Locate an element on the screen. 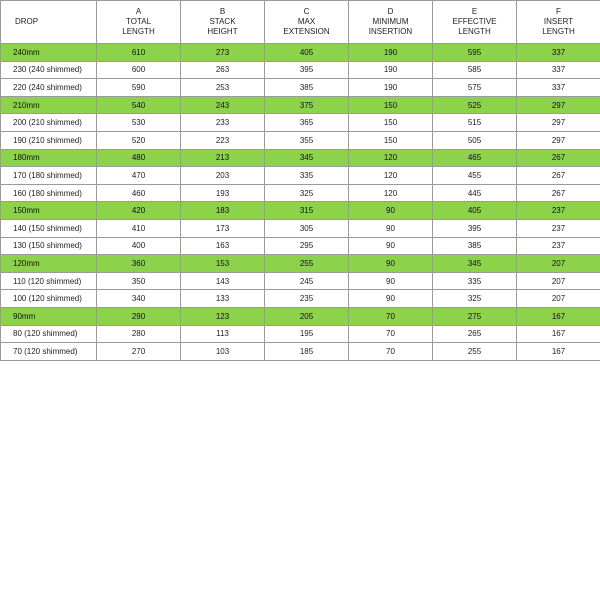 The height and width of the screenshot is (600, 600). value-cell: 205 is located at coordinates (306, 316).